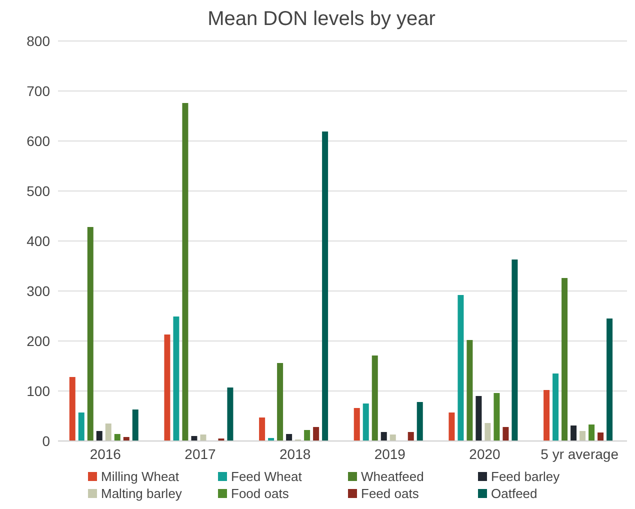 This screenshot has height=509, width=635. What do you see at coordinates (38, 340) in the screenshot?
I see `y-tick-label: 200` at bounding box center [38, 340].